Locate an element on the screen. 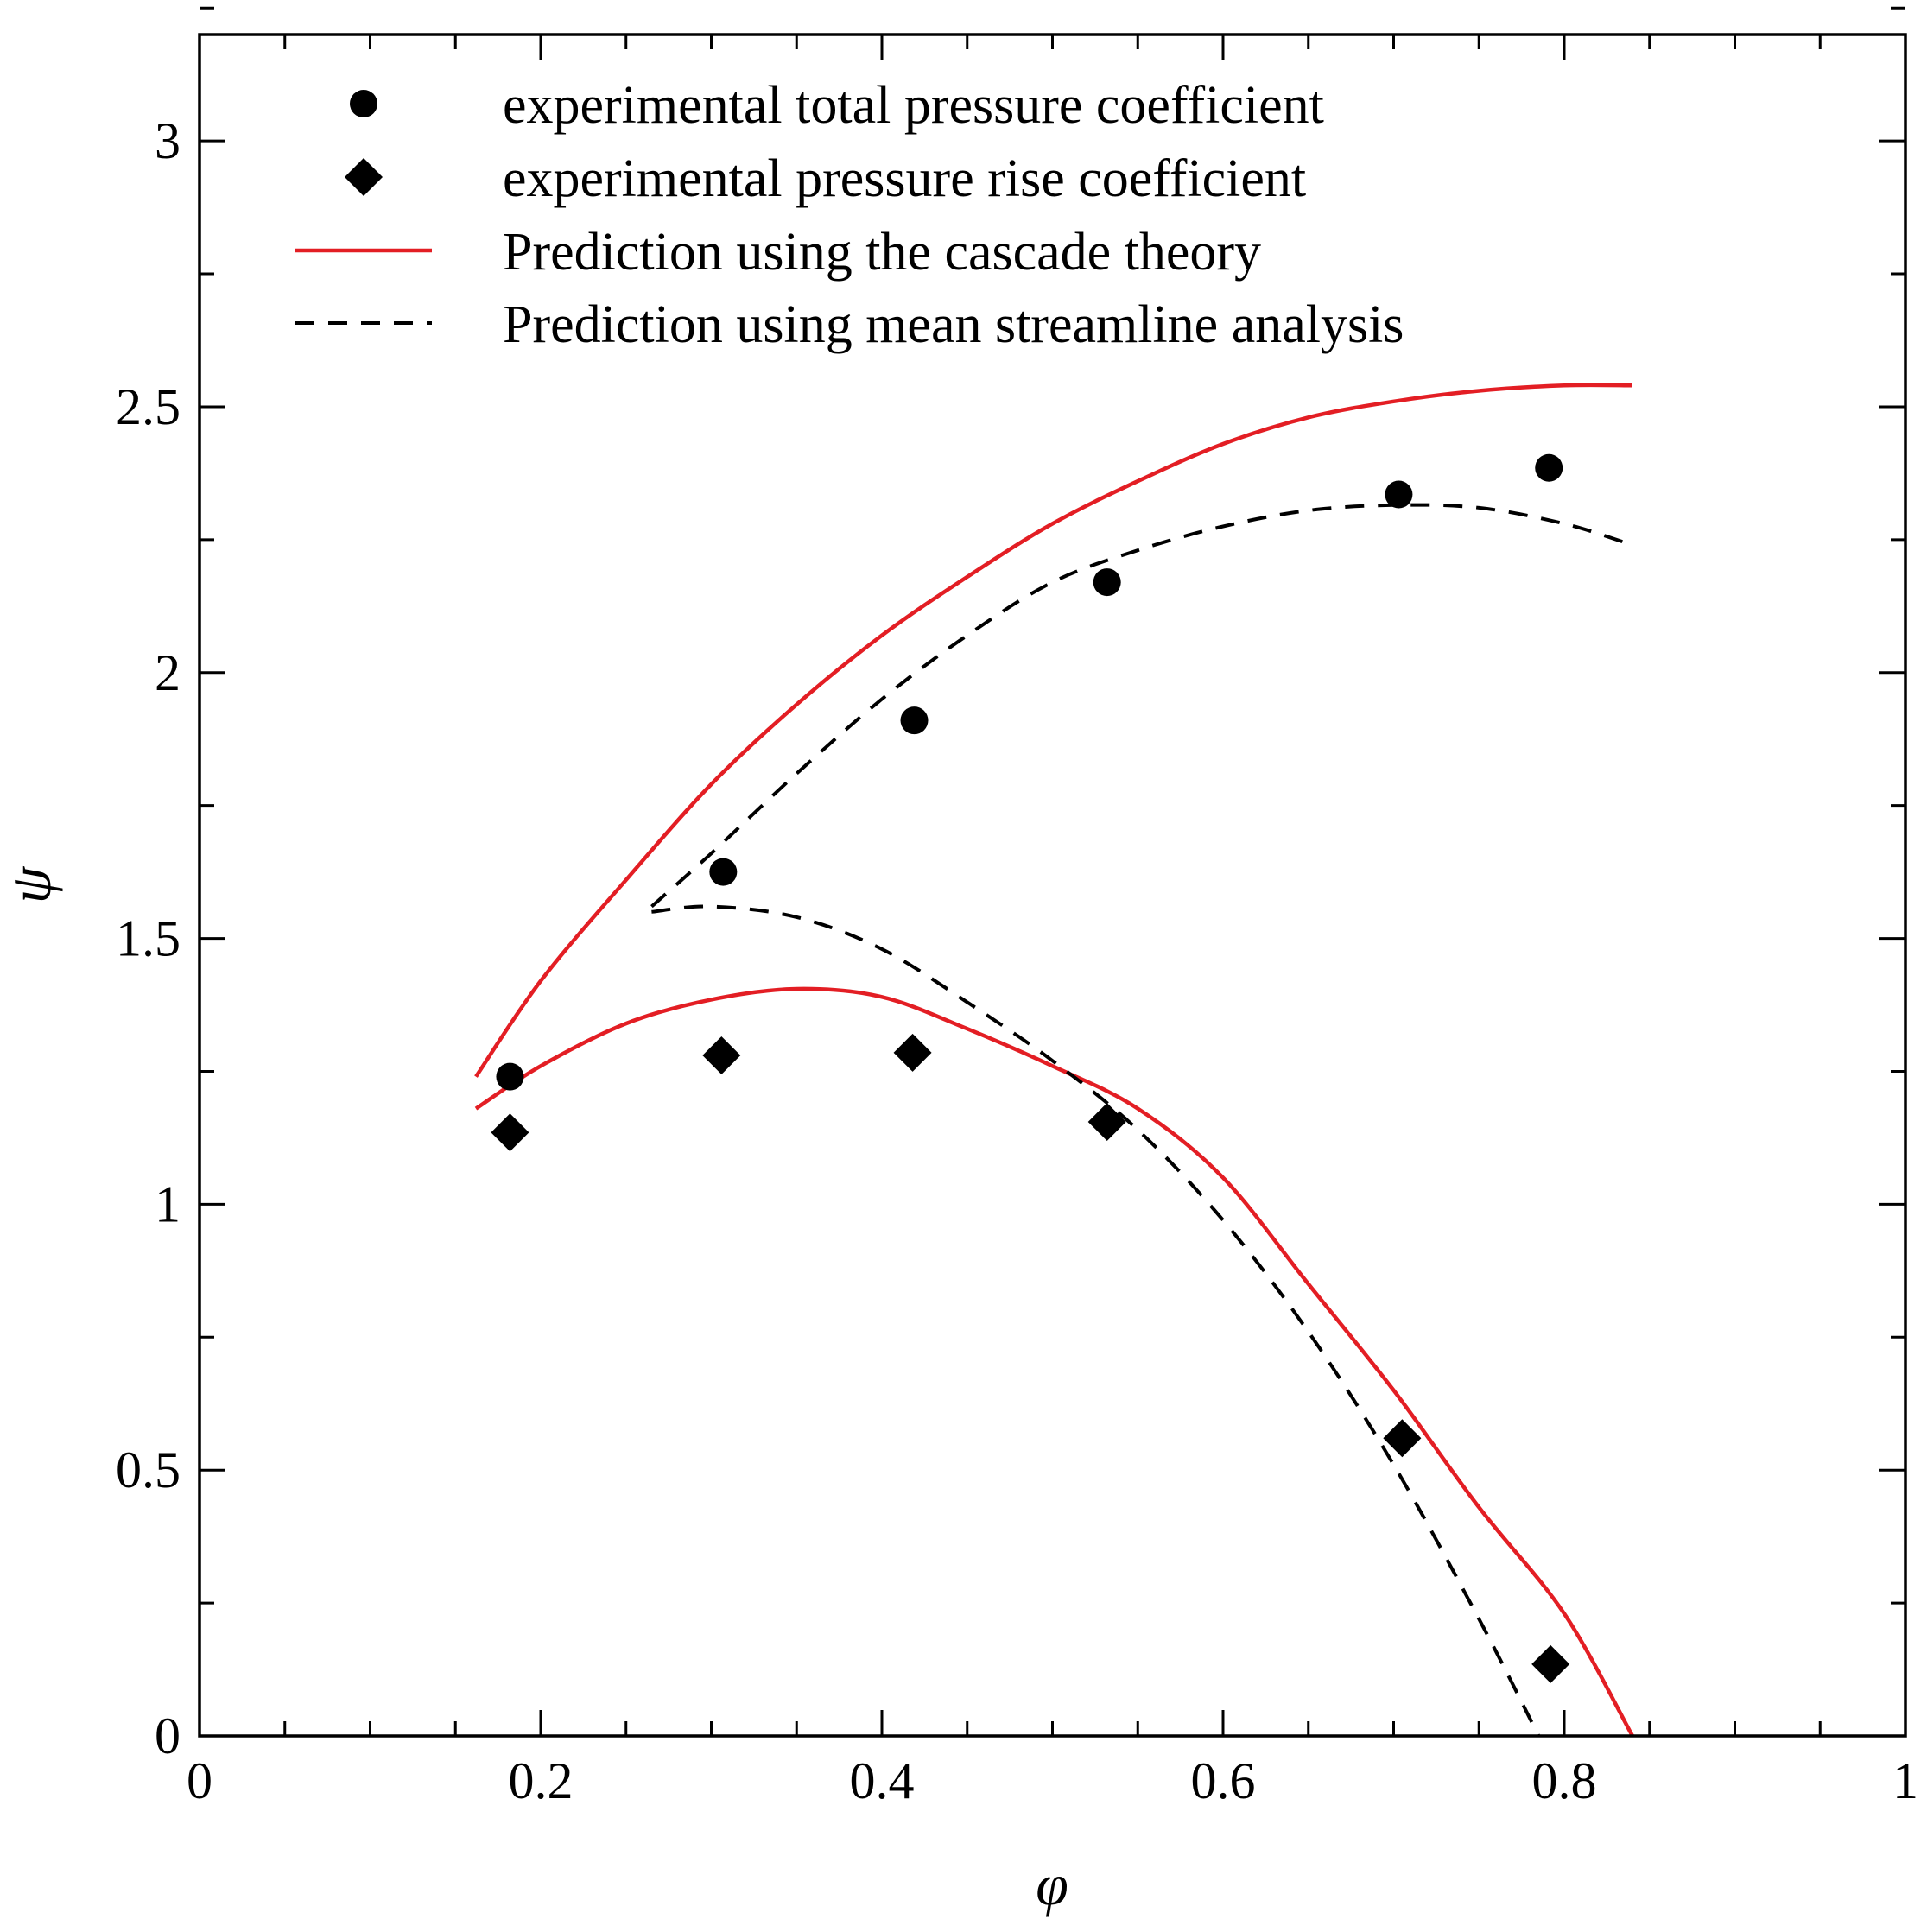  y-tick-label: 1.5 is located at coordinates (149, 938).